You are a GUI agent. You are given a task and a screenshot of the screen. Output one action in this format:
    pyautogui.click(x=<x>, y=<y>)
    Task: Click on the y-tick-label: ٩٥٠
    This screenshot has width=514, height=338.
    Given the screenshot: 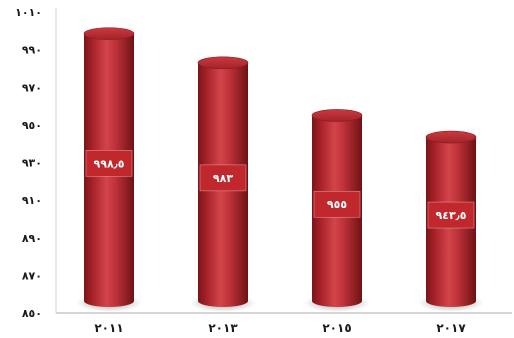 What is the action you would take?
    pyautogui.click(x=32, y=125)
    